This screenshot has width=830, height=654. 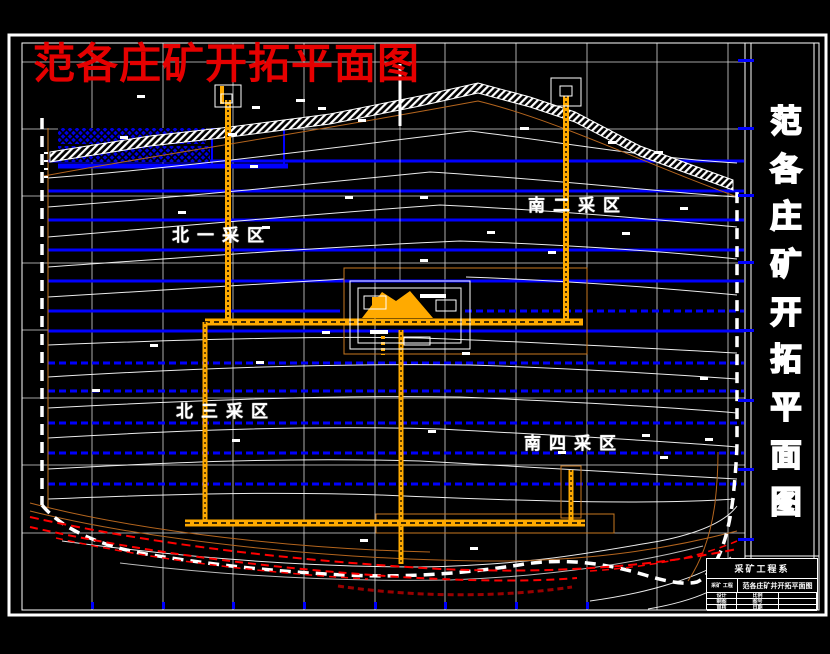 I want to click on outcrop-hatch-band, so click(x=391, y=136).